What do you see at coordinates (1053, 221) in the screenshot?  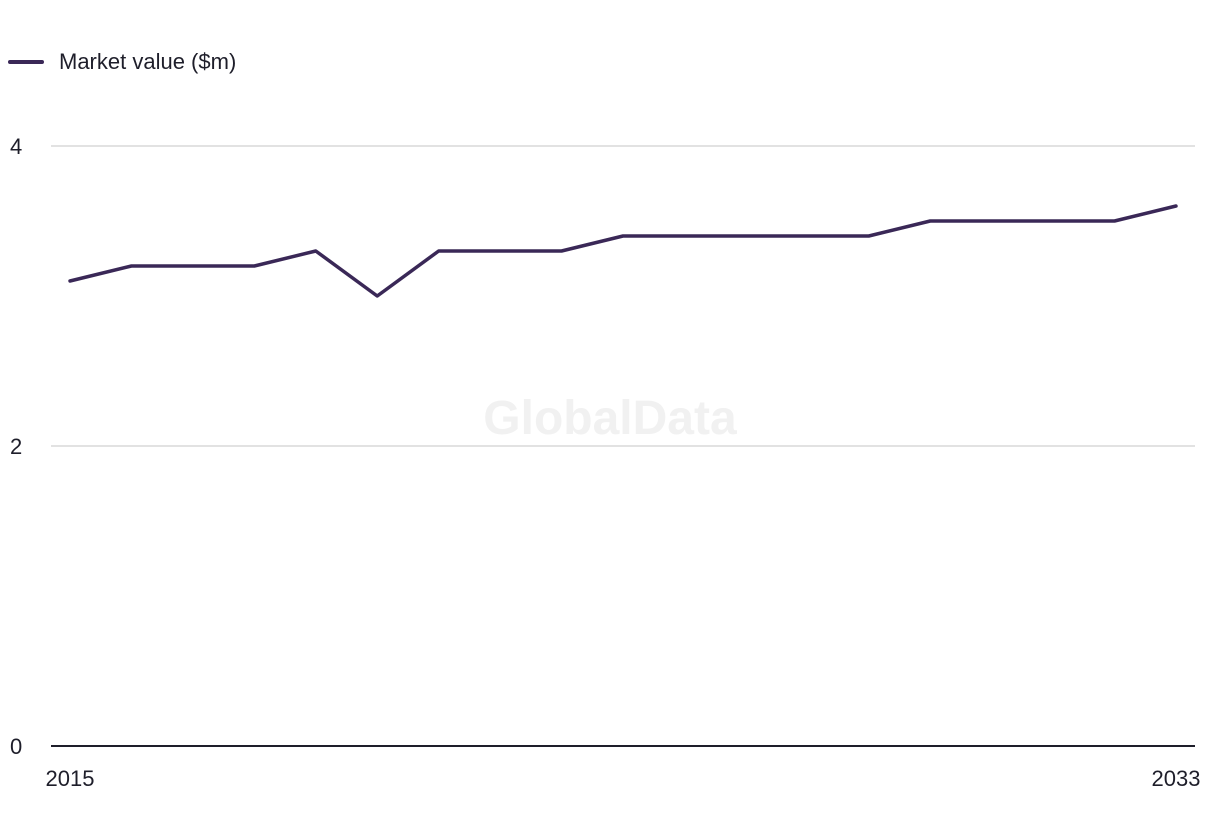 I see `data-point-2031` at bounding box center [1053, 221].